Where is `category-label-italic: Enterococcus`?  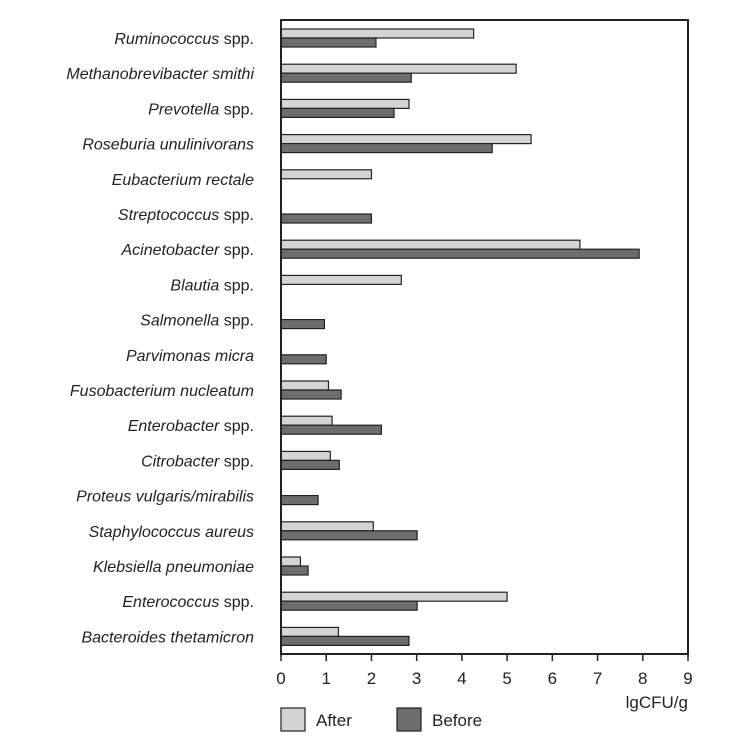 category-label-italic: Enterococcus is located at coordinates (170, 602).